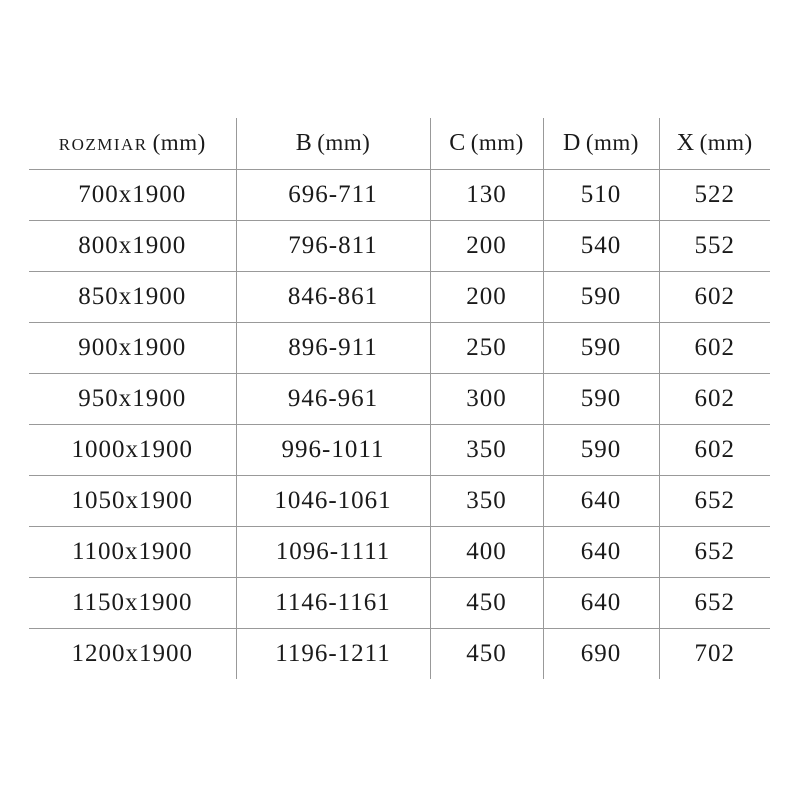 This screenshot has width=800, height=800. I want to click on column-label: X, so click(685, 143).